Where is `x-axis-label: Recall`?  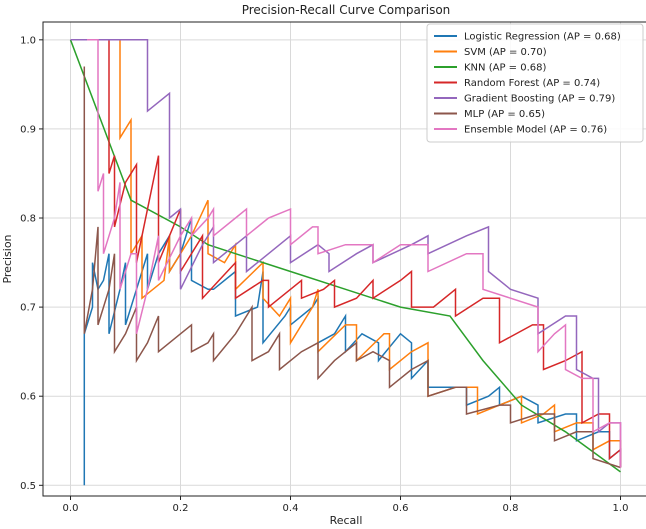
x-axis-label: Recall is located at coordinates (346, 520).